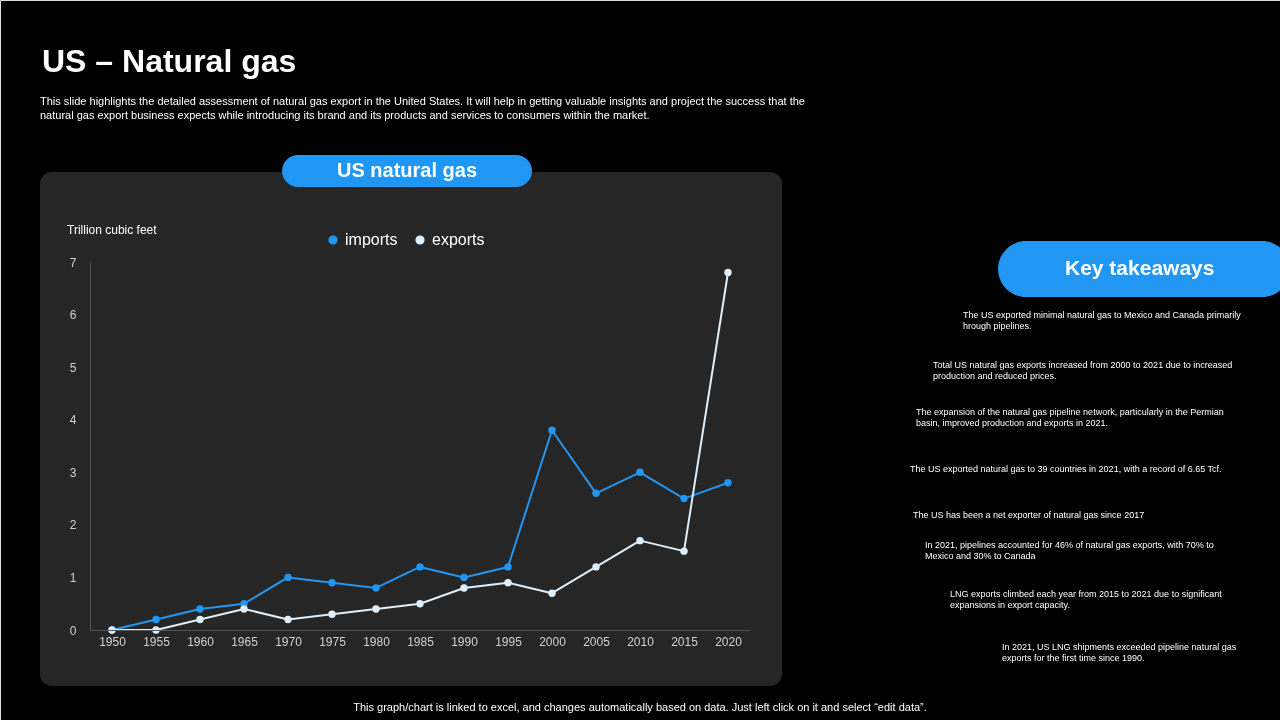  Describe the element at coordinates (73, 472) in the screenshot. I see `y-tick-label: 3` at that location.